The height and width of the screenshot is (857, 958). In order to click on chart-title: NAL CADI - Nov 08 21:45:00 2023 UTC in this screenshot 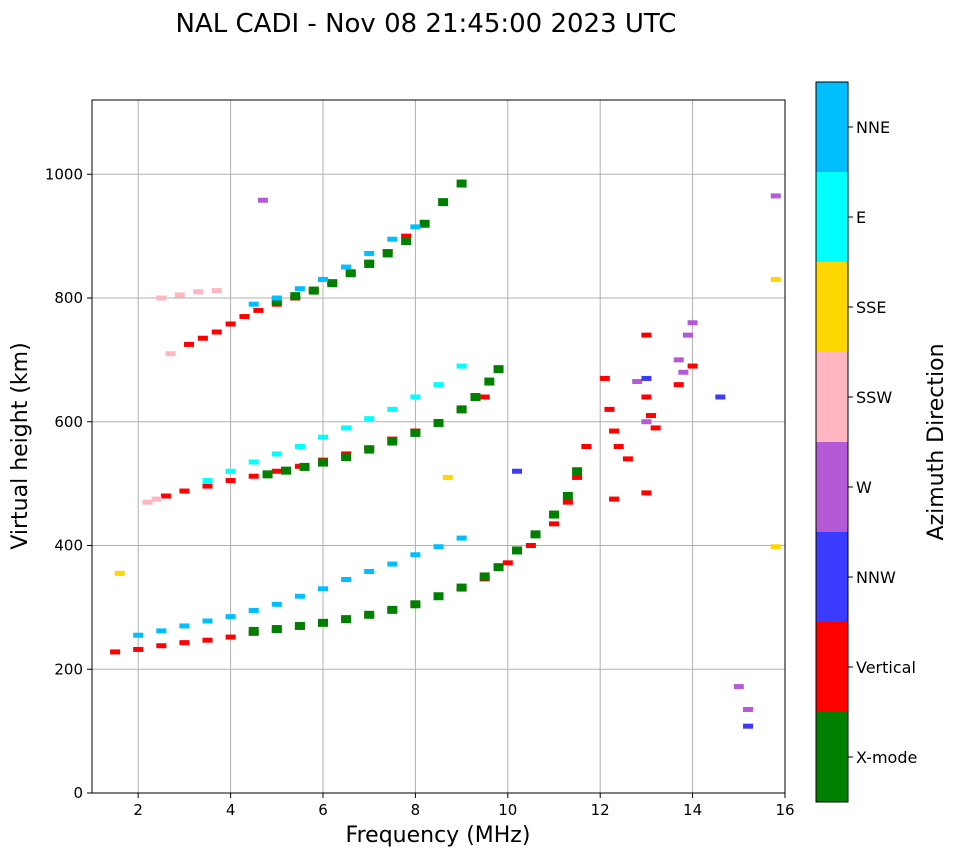, I will do `click(426, 24)`.